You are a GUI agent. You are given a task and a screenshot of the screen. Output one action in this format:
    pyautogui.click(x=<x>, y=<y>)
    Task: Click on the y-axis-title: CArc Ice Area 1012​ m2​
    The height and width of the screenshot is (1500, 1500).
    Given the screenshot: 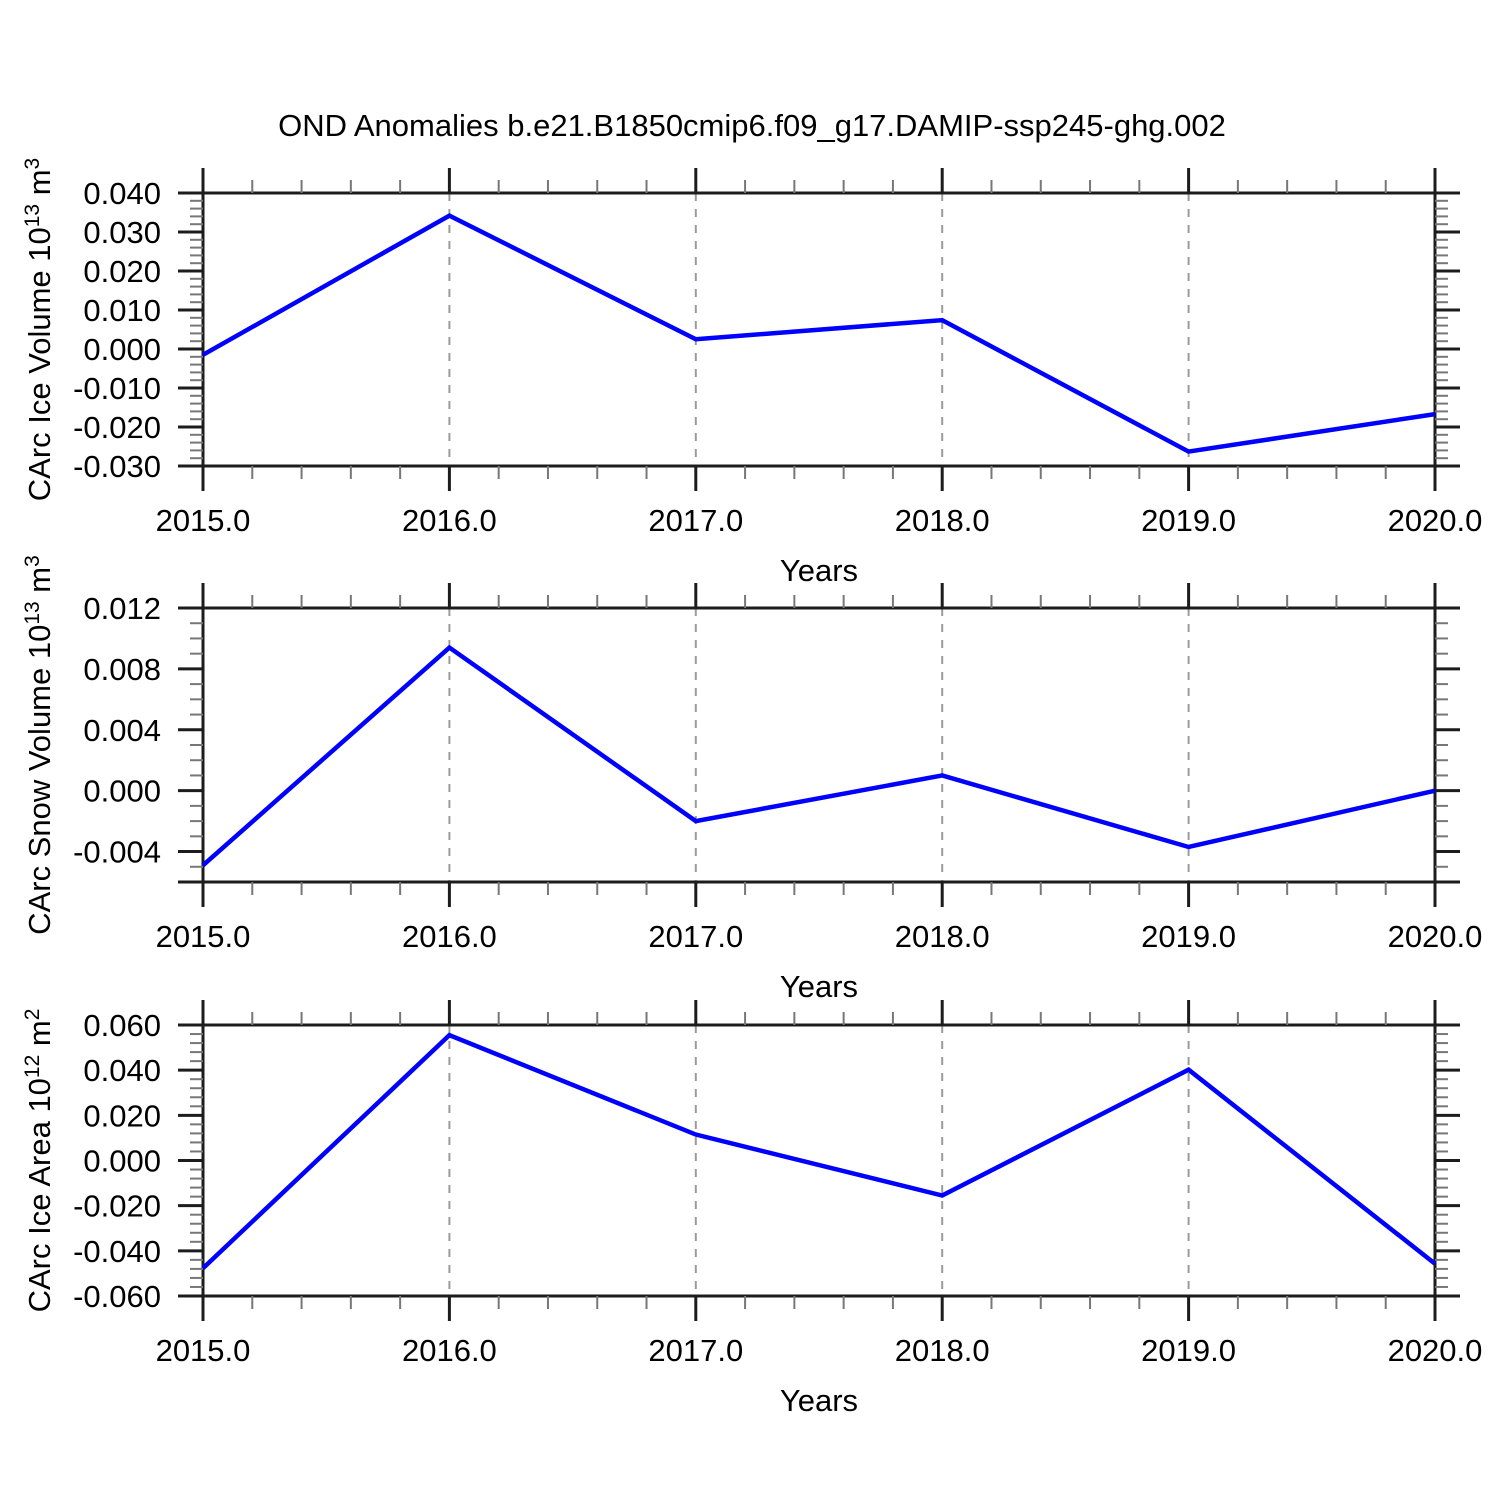 What is the action you would take?
    pyautogui.click(x=39, y=1161)
    